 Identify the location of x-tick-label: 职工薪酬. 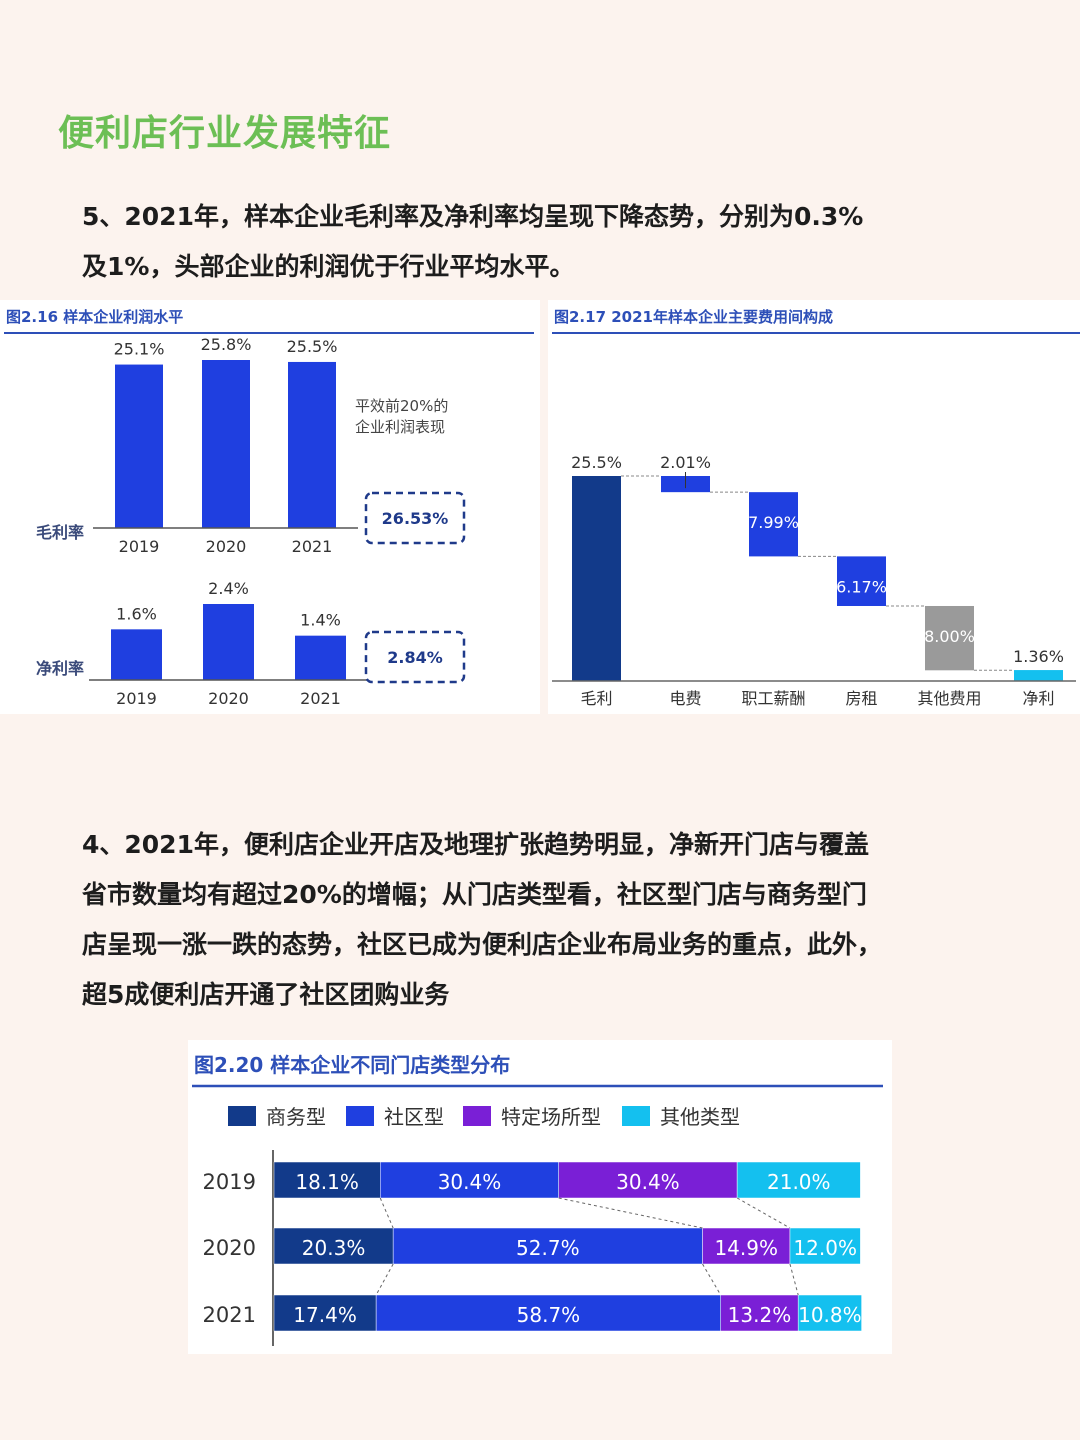
(773, 698).